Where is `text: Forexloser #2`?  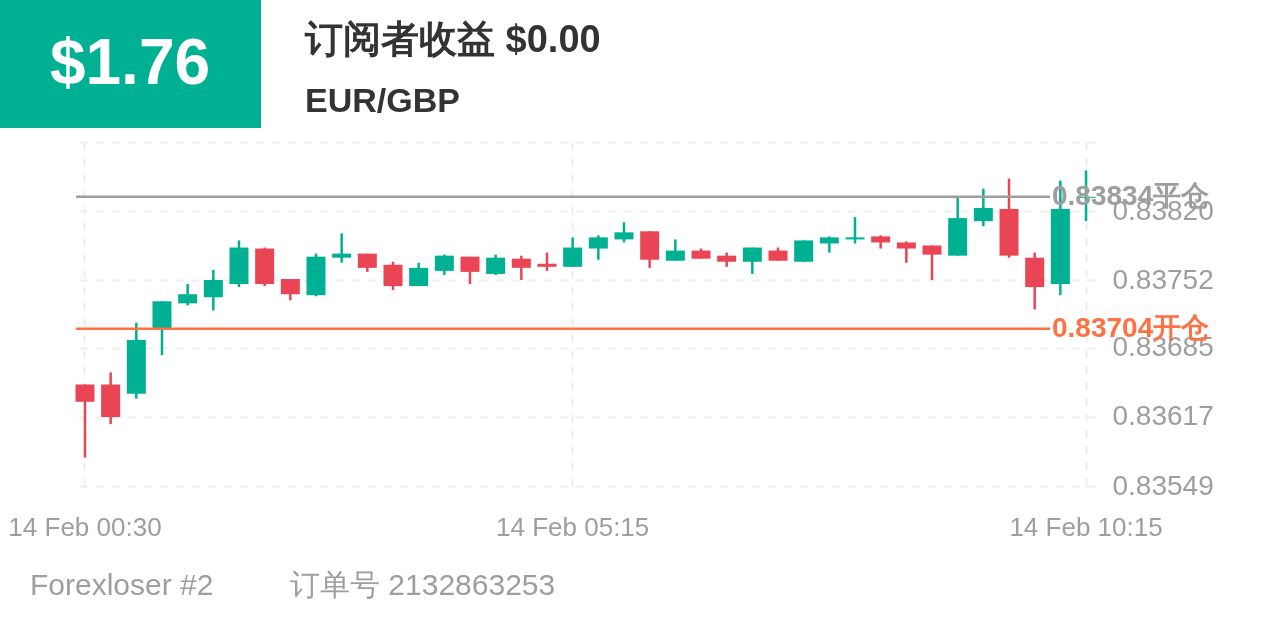
text: Forexloser #2 is located at coordinates (122, 584).